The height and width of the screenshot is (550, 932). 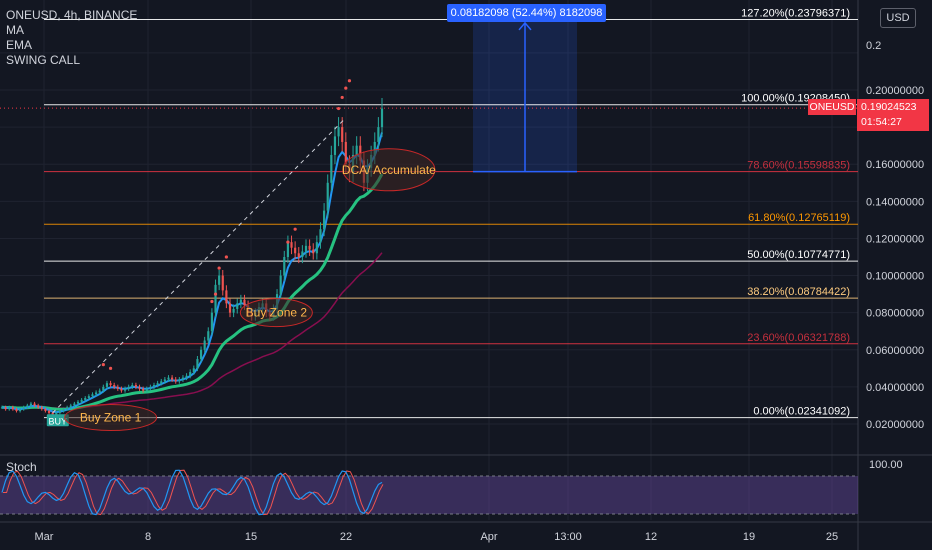 What do you see at coordinates (895, 314) in the screenshot?
I see `y-tick-label: 0.08000000` at bounding box center [895, 314].